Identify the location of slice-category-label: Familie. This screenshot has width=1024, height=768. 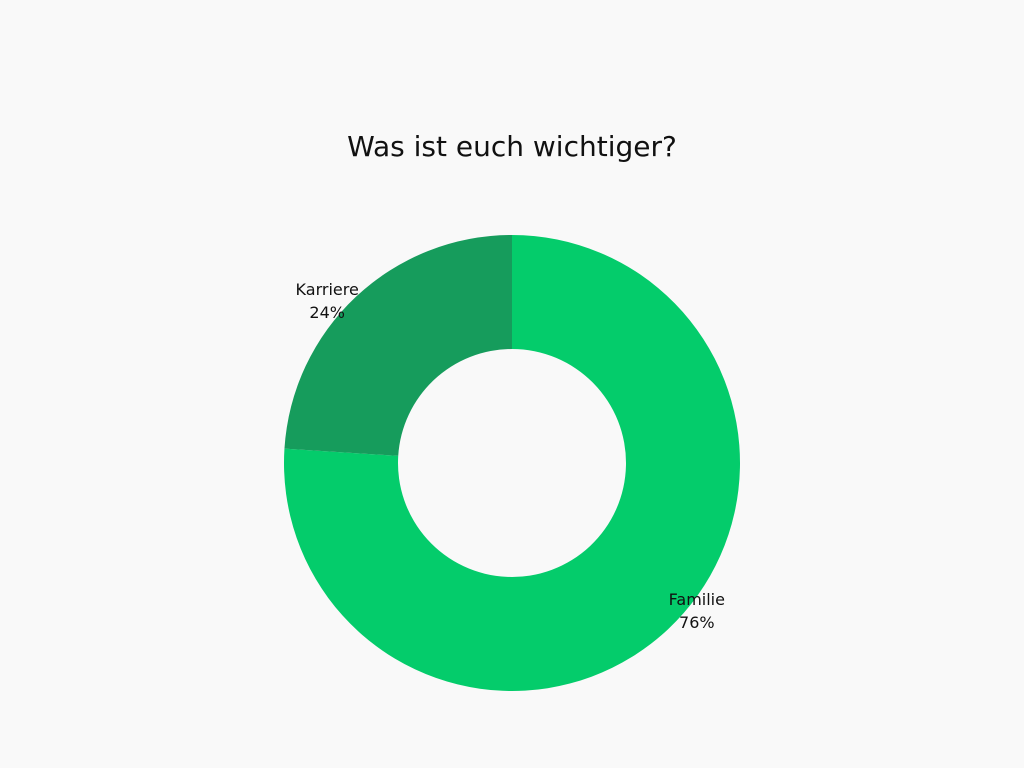
(697, 599).